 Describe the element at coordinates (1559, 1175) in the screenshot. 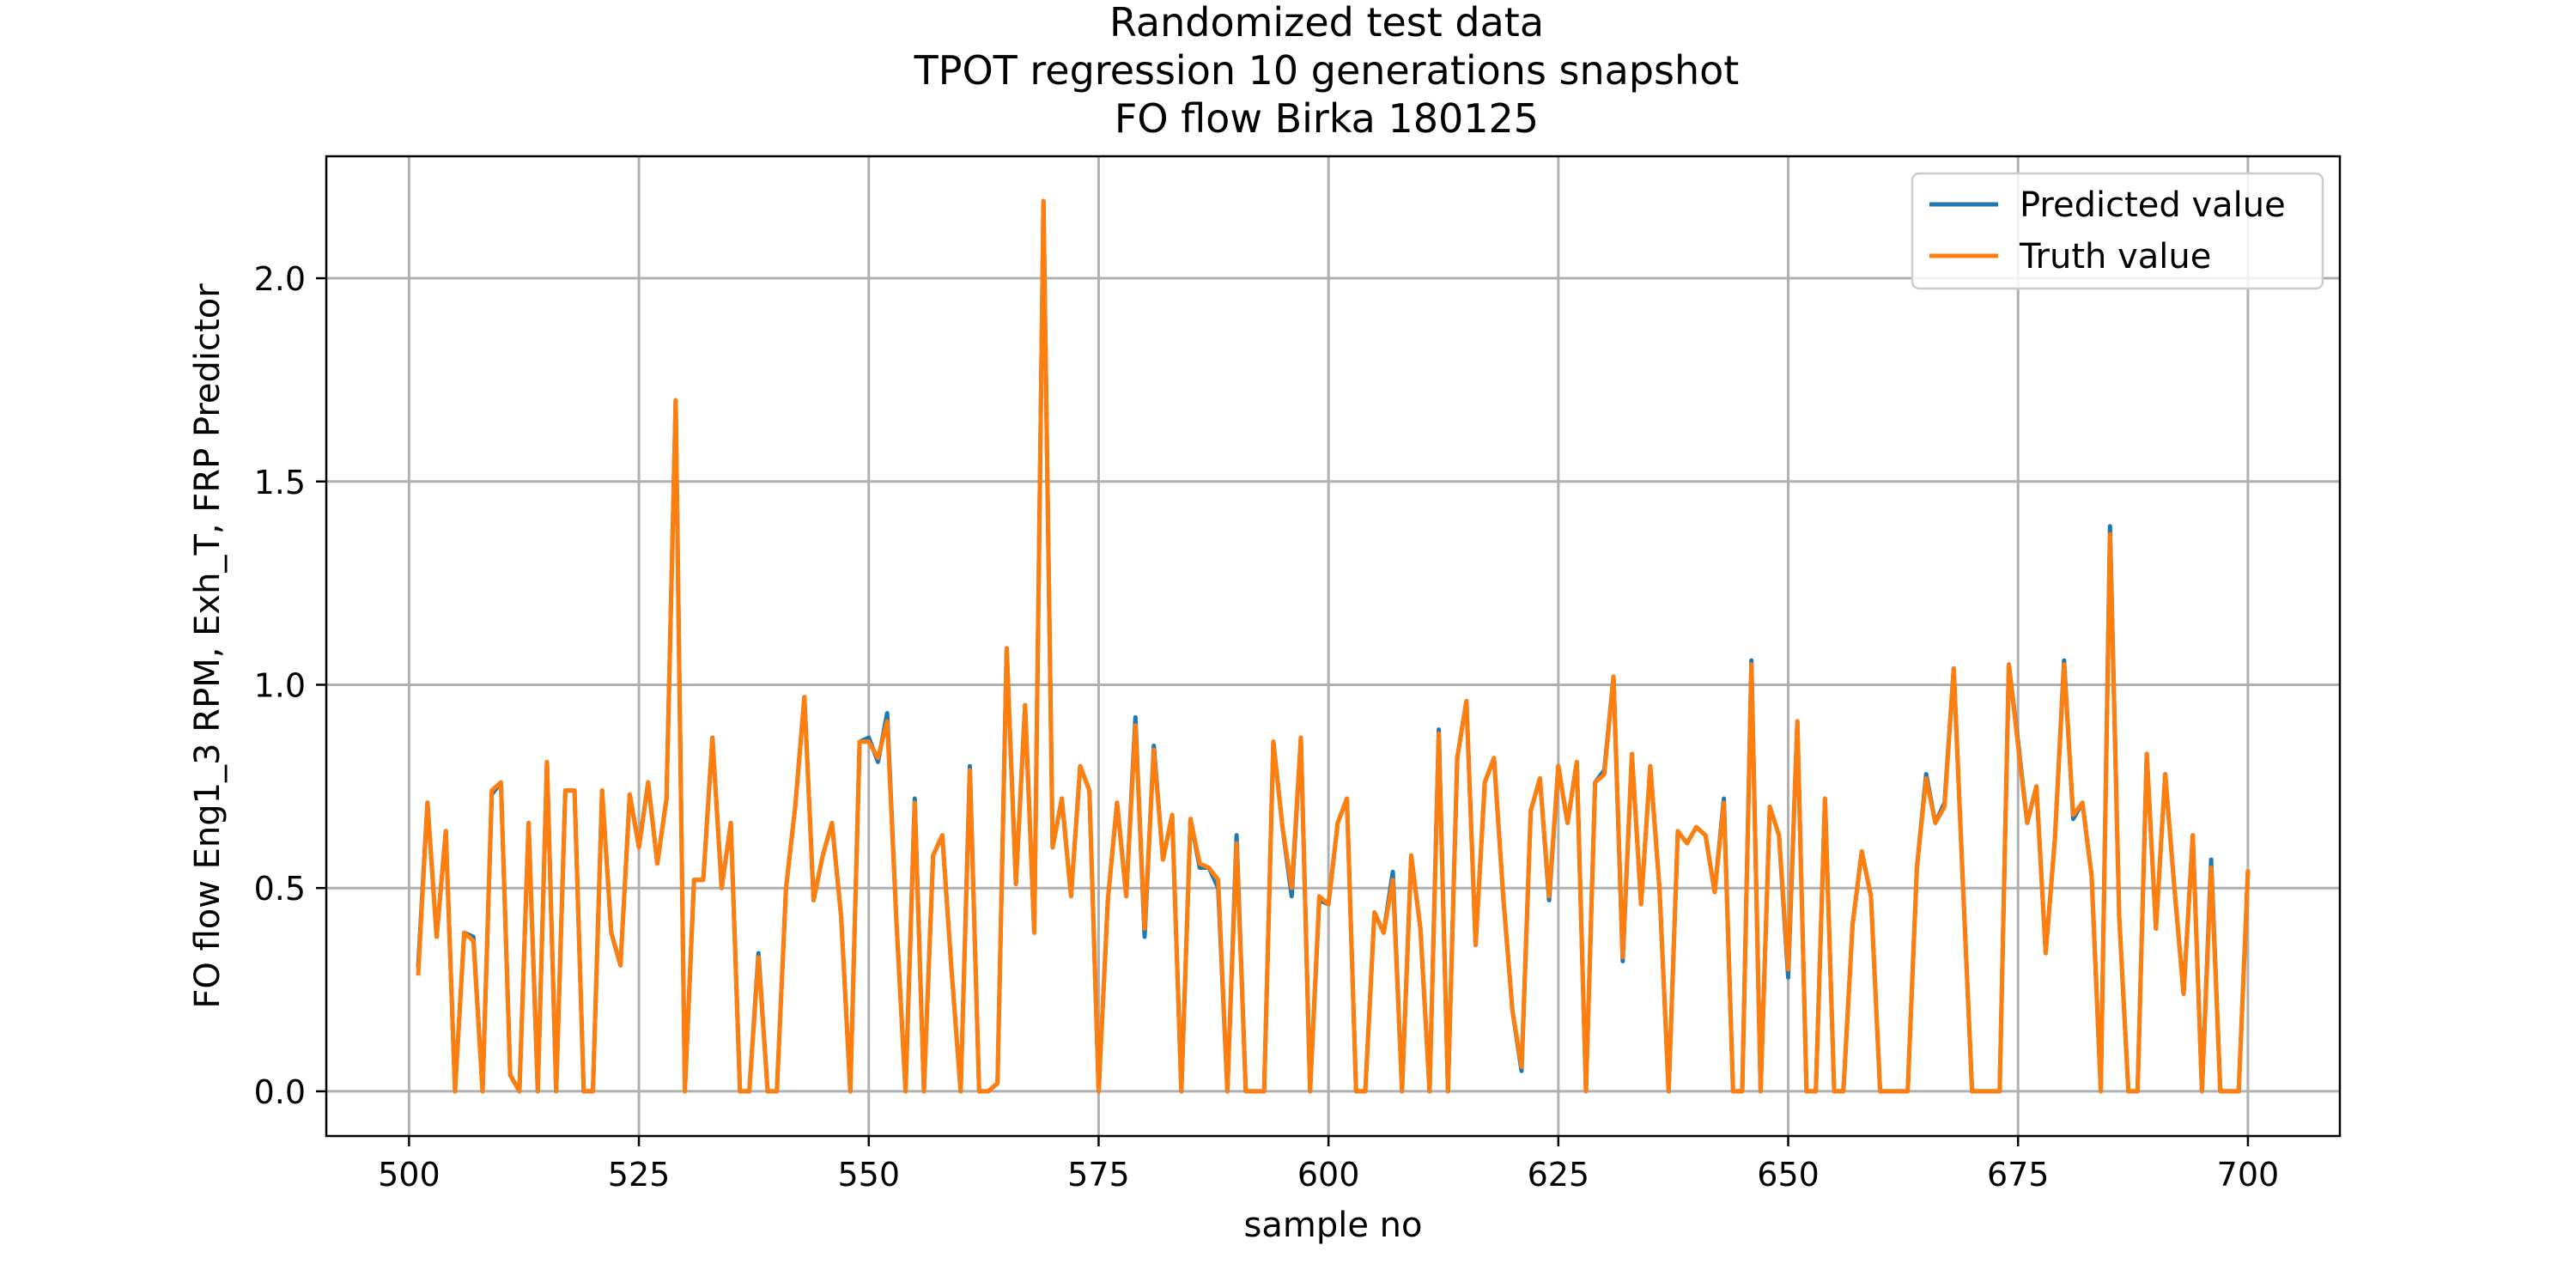

I see `x-tick-label: 625` at that location.